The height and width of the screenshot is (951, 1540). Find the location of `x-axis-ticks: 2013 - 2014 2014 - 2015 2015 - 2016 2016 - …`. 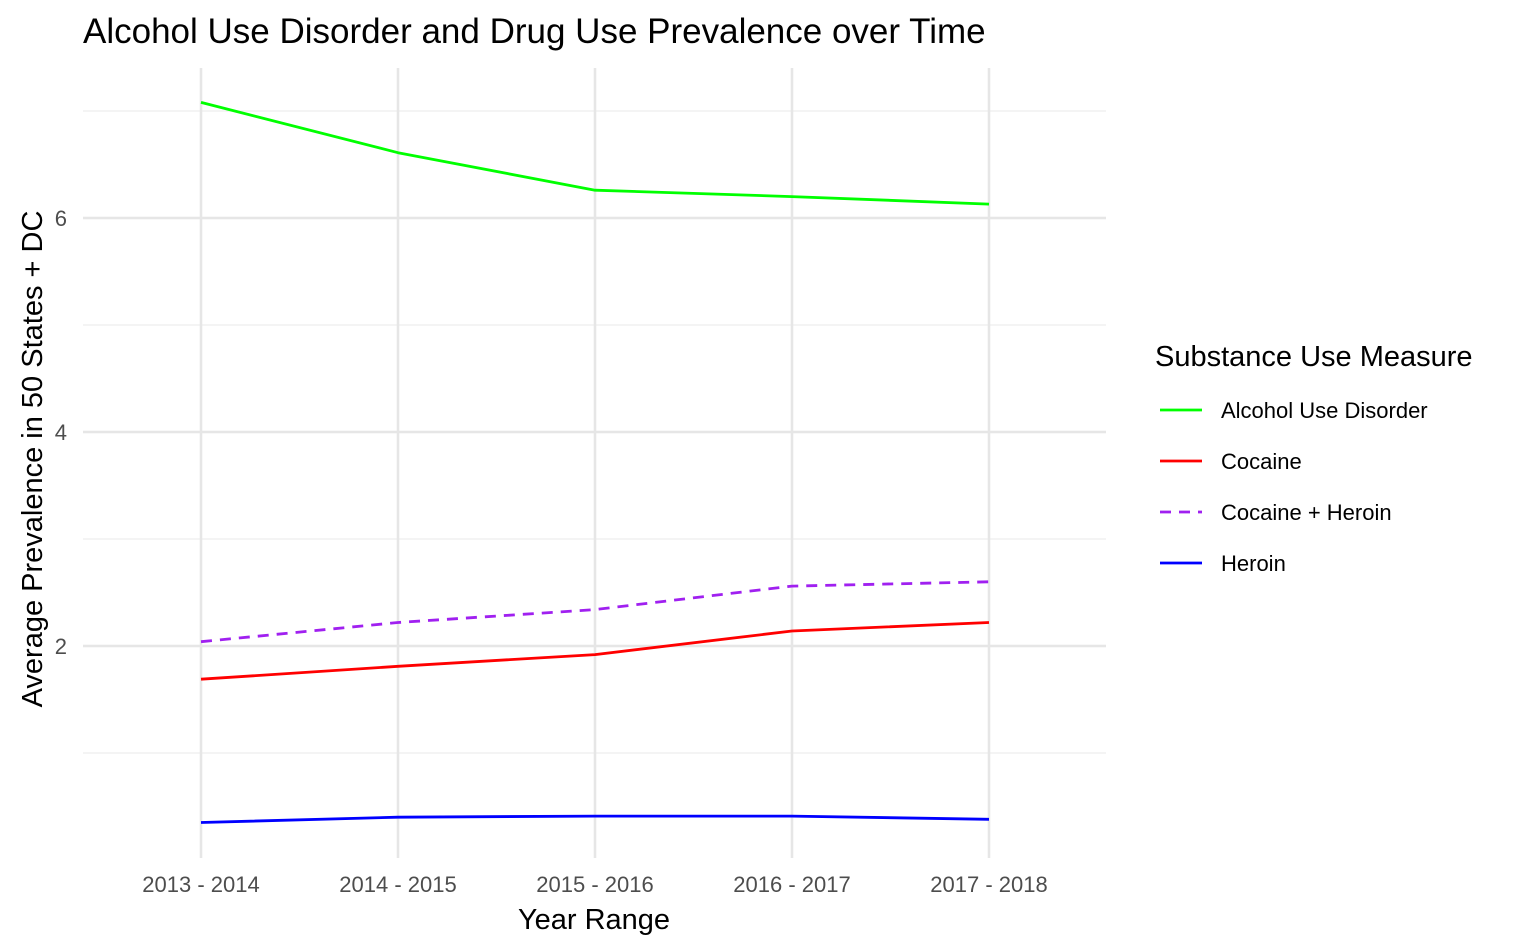

x-axis-ticks: 2013 - 2014 2014 - 2015 2015 - 2016 2016 - … is located at coordinates (594, 884).